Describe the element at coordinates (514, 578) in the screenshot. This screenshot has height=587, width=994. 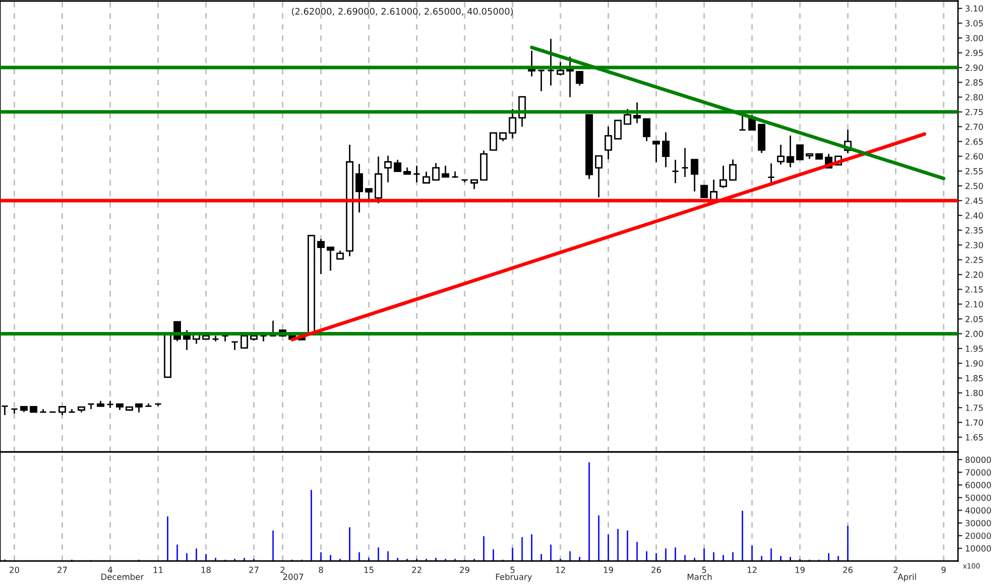
I see `text: February` at that location.